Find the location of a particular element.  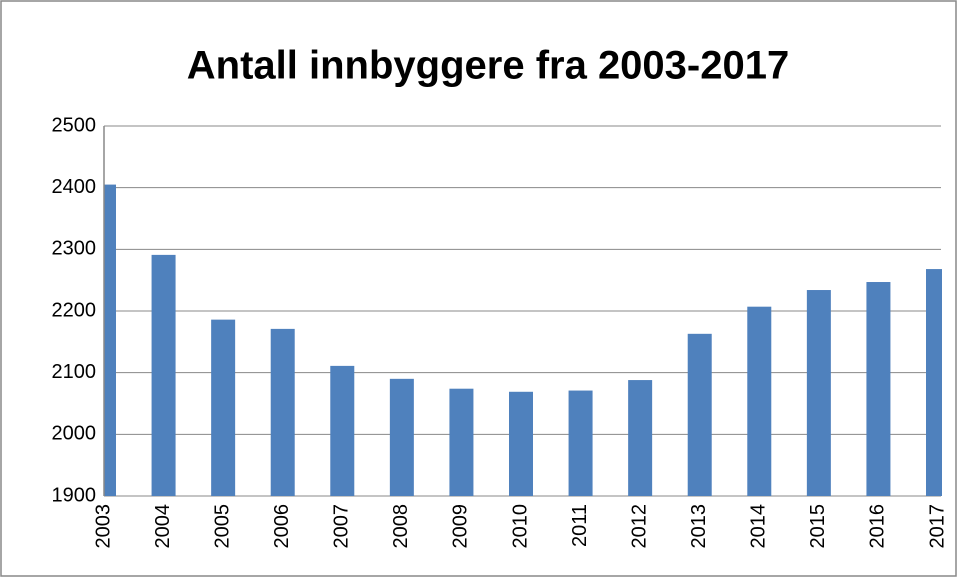

y-tick-label: 2200 is located at coordinates (74, 310).